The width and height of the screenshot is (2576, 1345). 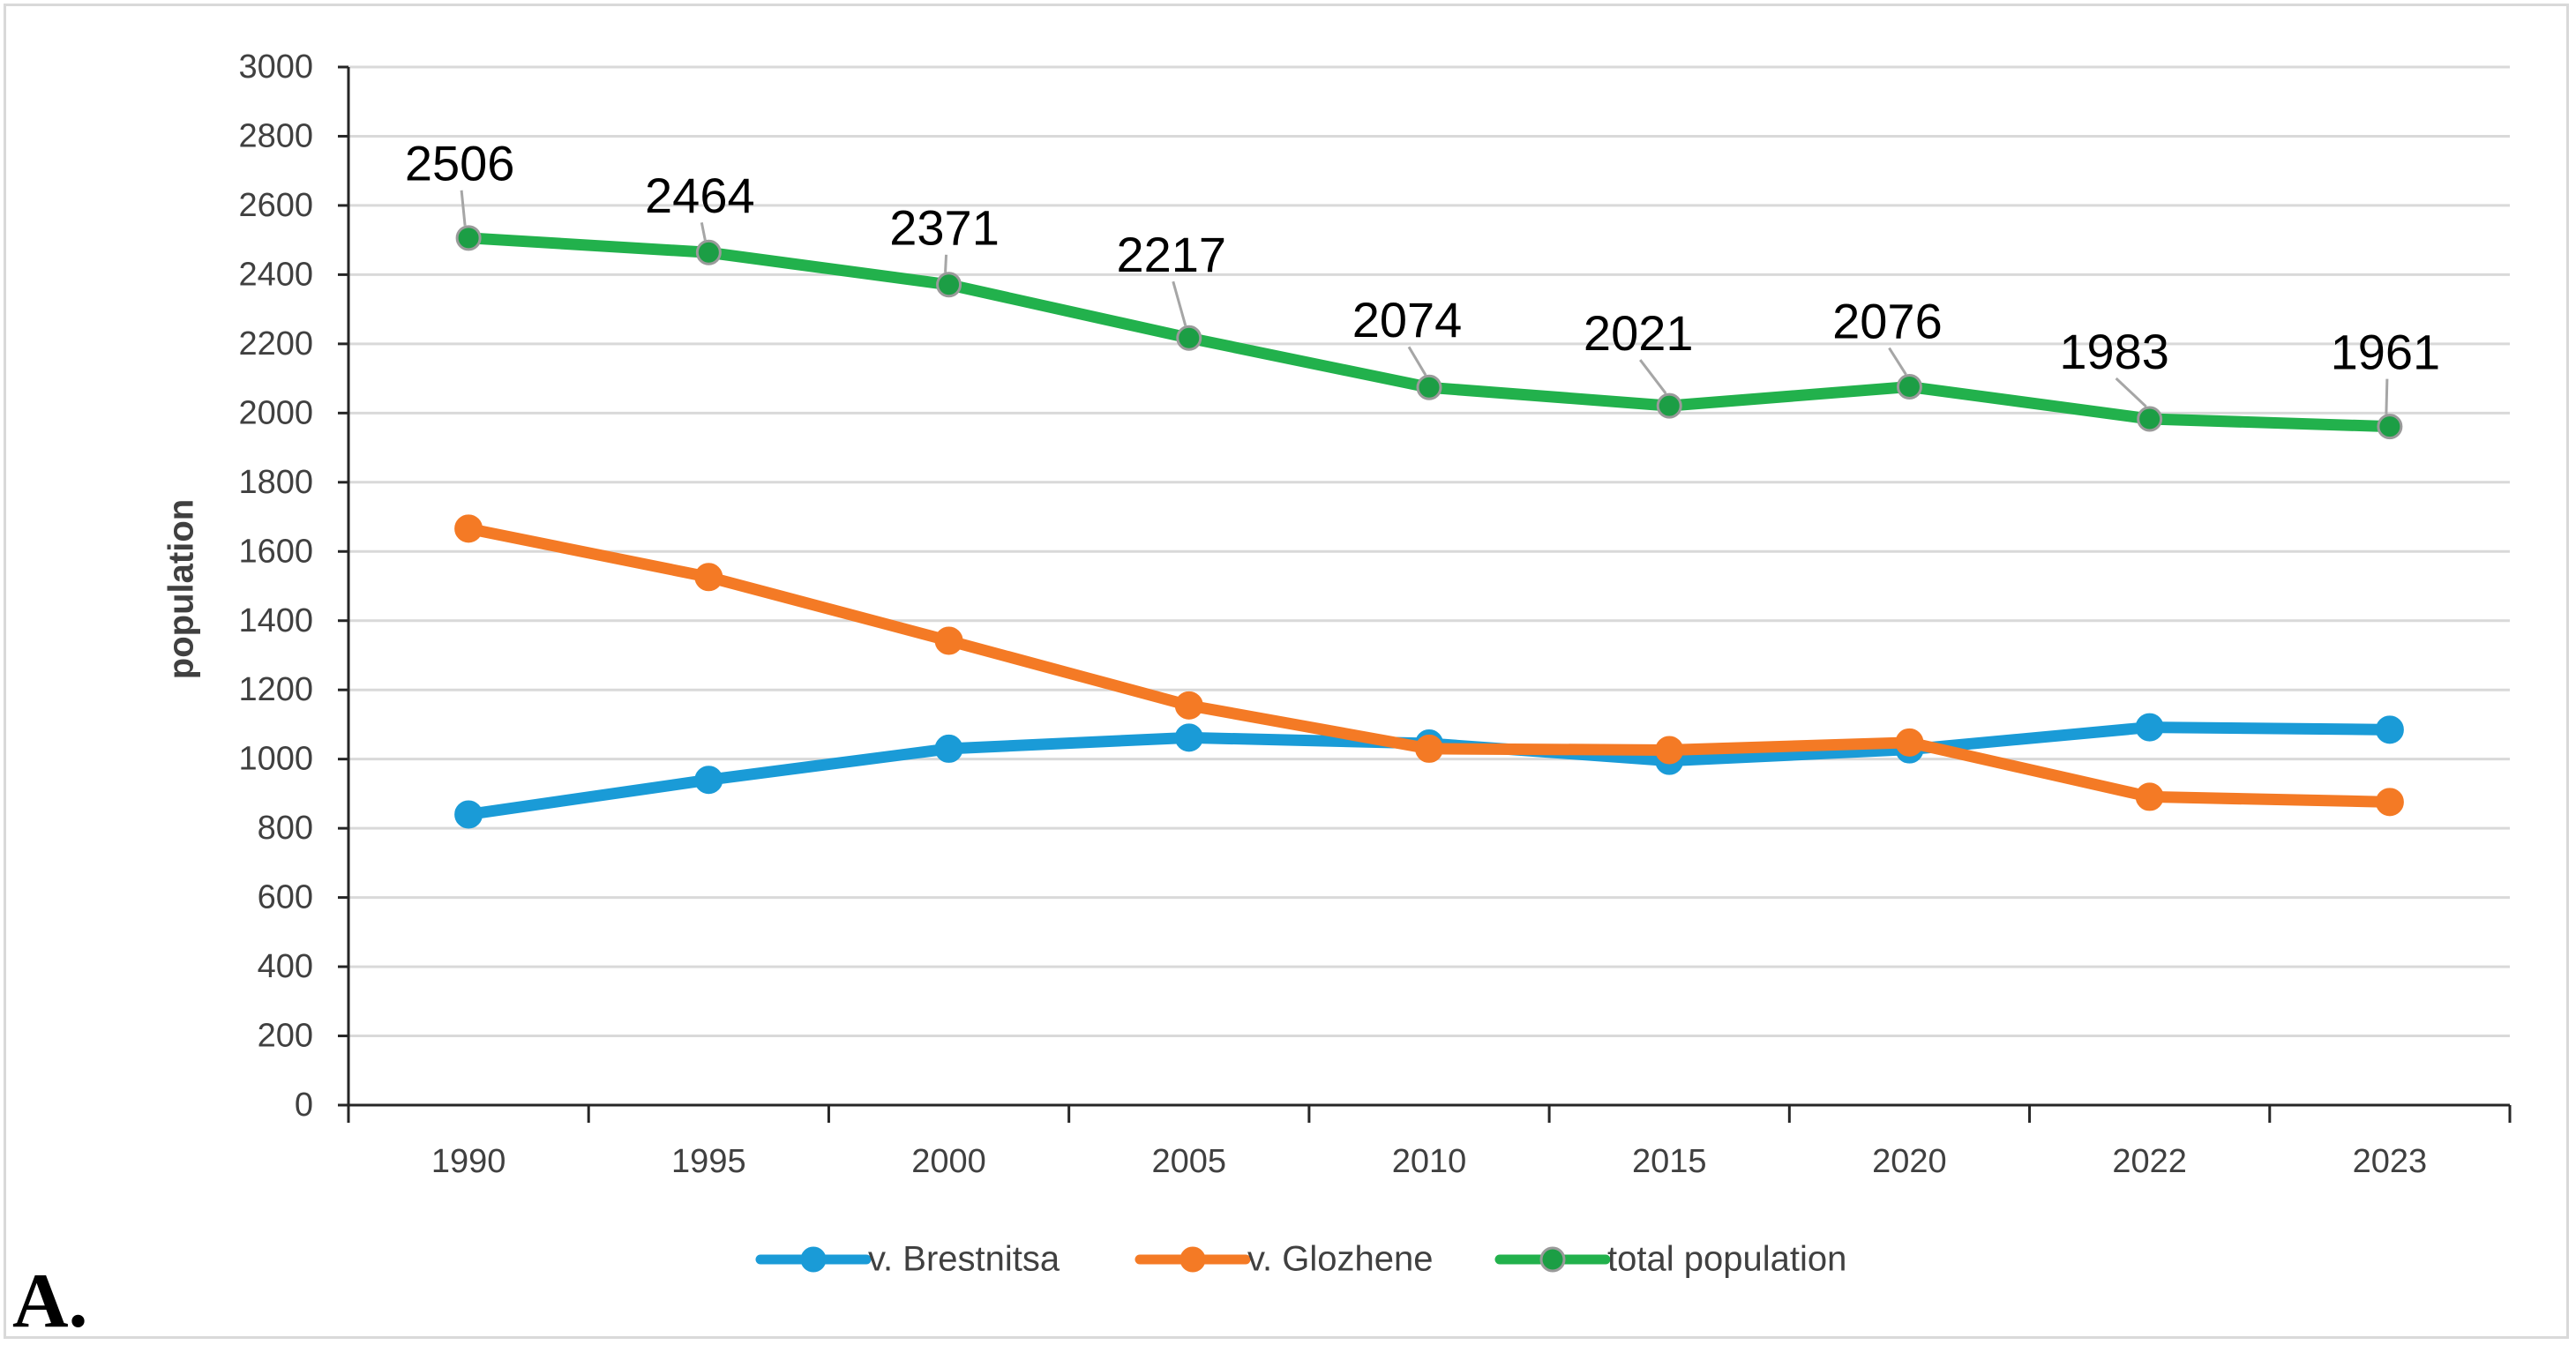 What do you see at coordinates (1888, 320) in the screenshot?
I see `data-label: 2076` at bounding box center [1888, 320].